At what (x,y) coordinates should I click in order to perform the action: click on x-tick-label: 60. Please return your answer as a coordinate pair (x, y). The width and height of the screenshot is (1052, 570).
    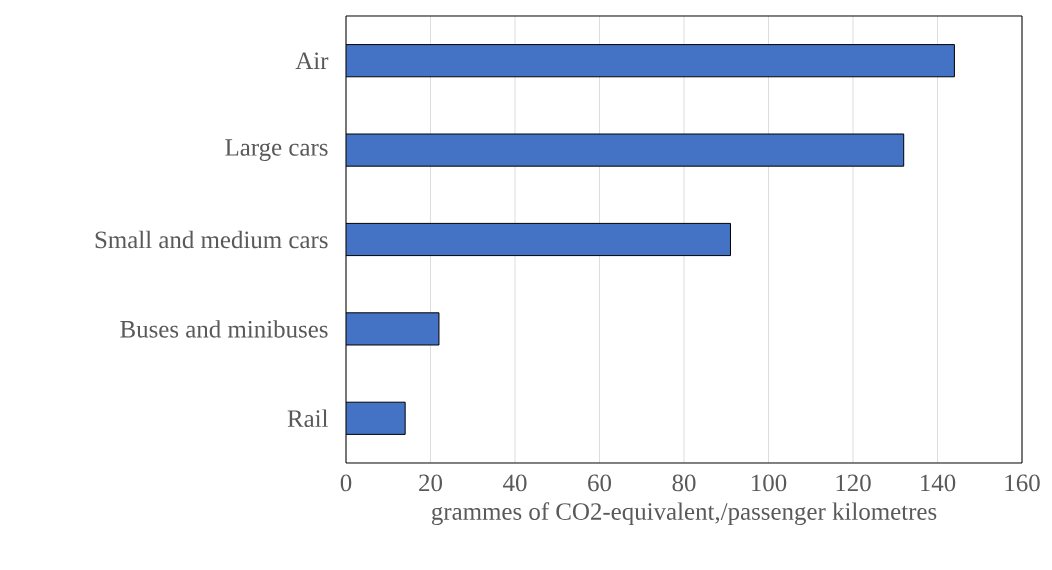
    Looking at the image, I should click on (600, 483).